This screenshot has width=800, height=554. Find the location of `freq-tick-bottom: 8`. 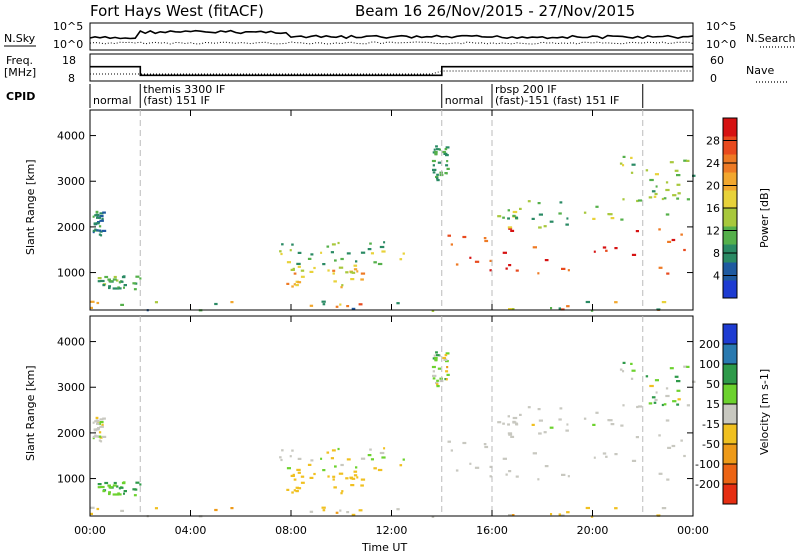

freq-tick-bottom: 8 is located at coordinates (71, 78).